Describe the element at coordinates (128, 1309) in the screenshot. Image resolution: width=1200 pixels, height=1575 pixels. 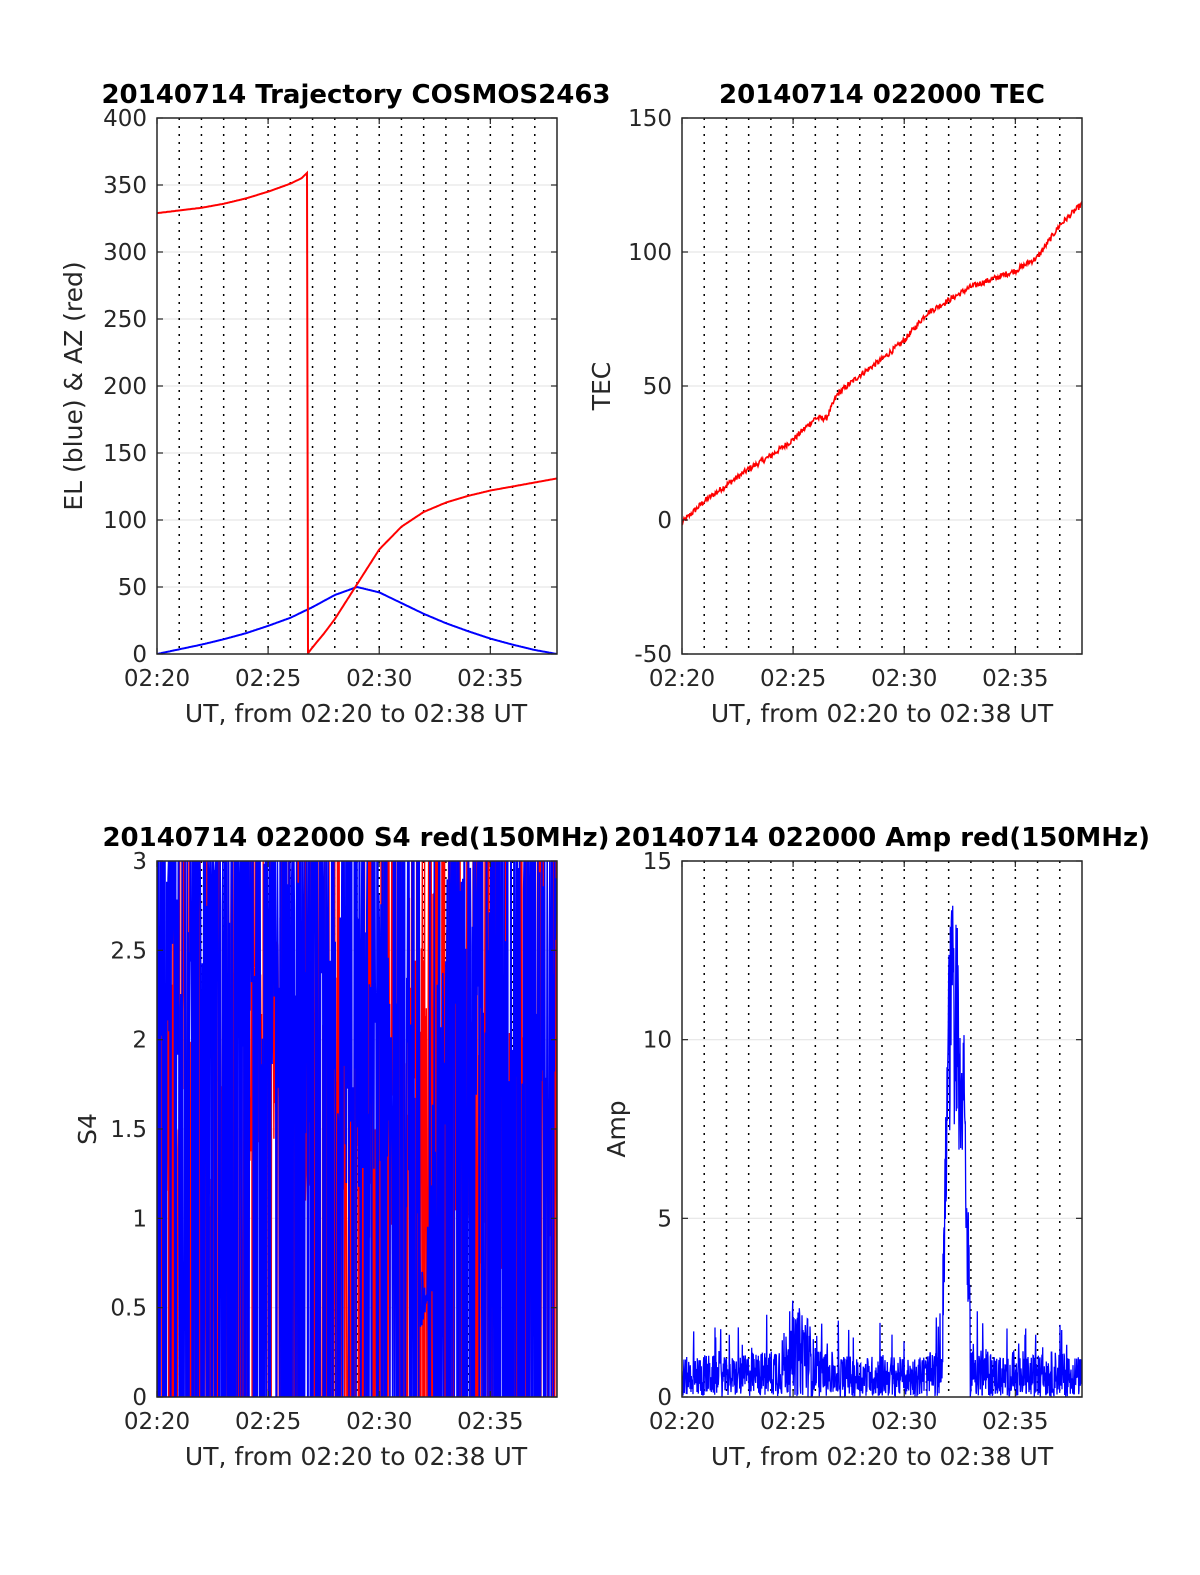
I see `y-tick-label: 0.5` at that location.